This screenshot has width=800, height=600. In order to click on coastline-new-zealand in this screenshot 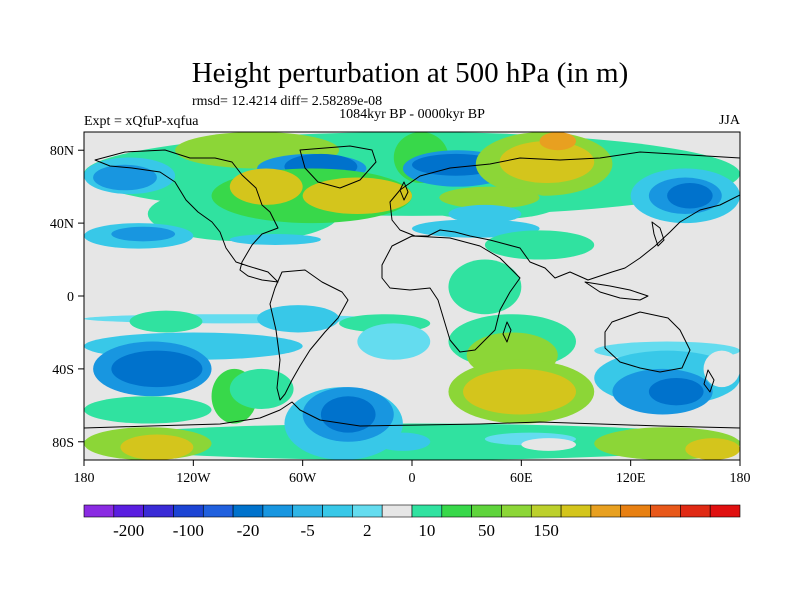, I will do `click(709, 381)`.